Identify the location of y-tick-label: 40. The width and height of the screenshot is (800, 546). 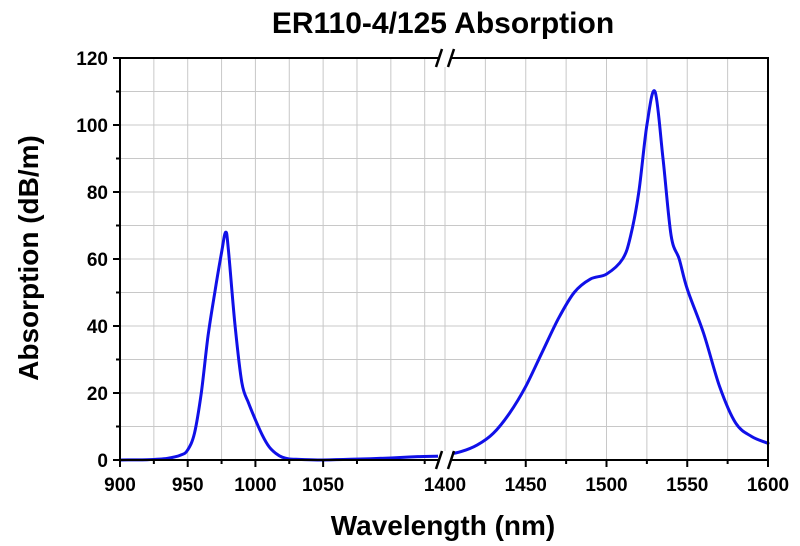
(97, 327).